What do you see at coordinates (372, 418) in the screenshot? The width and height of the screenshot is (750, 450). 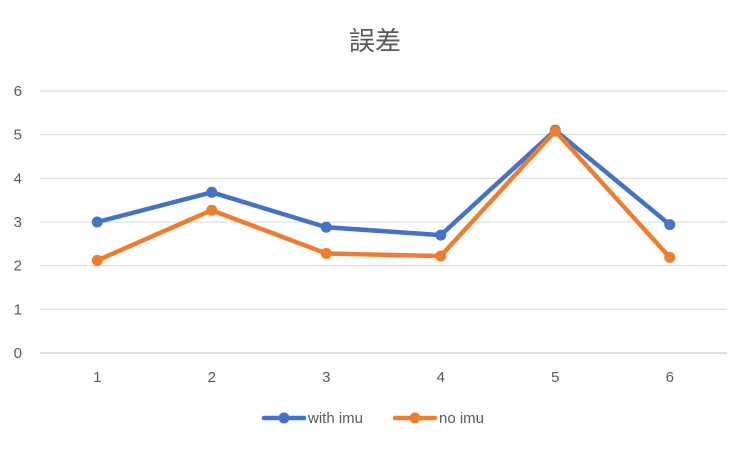 I see `legend: with imu no imu` at bounding box center [372, 418].